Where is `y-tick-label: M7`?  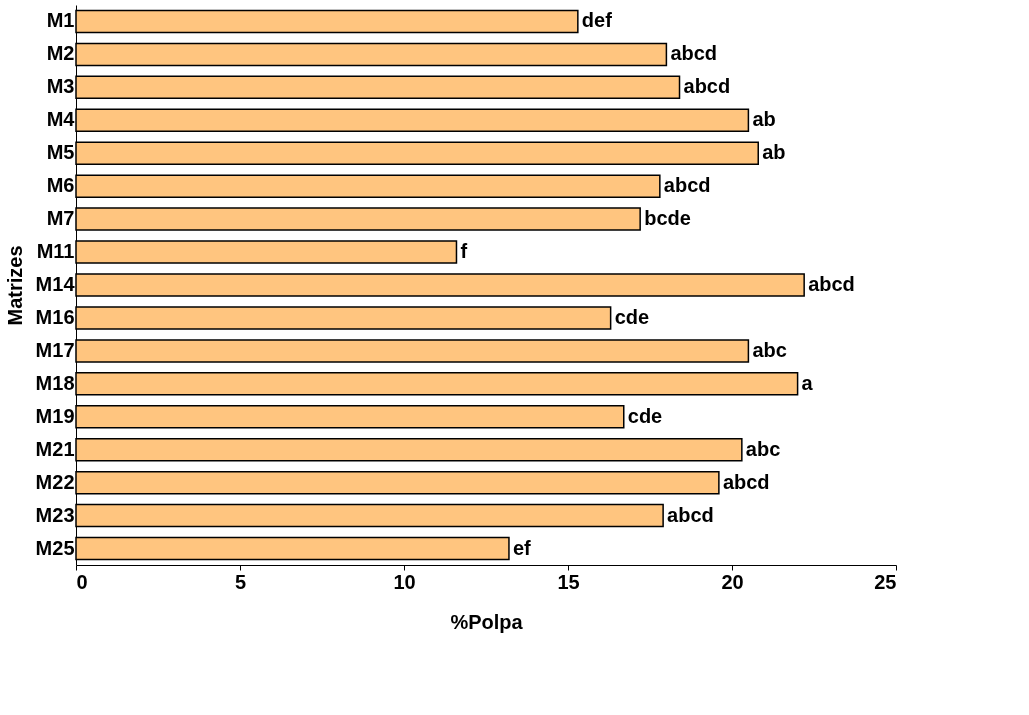
y-tick-label: M7 is located at coordinates (60, 218).